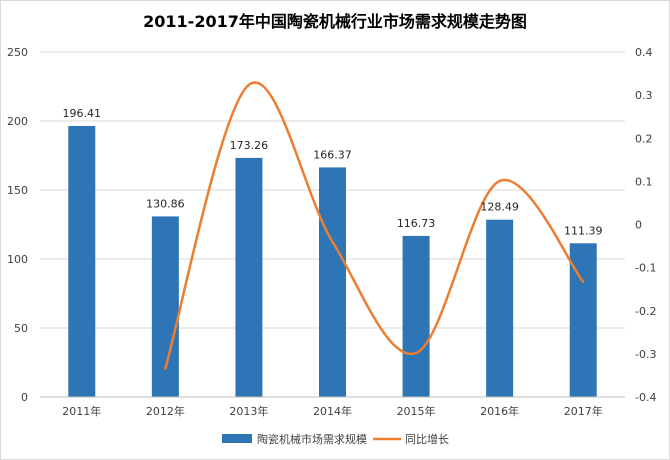 This screenshot has width=670, height=460. Describe the element at coordinates (638, 225) in the screenshot. I see `y-right-tick-label: 0` at that location.